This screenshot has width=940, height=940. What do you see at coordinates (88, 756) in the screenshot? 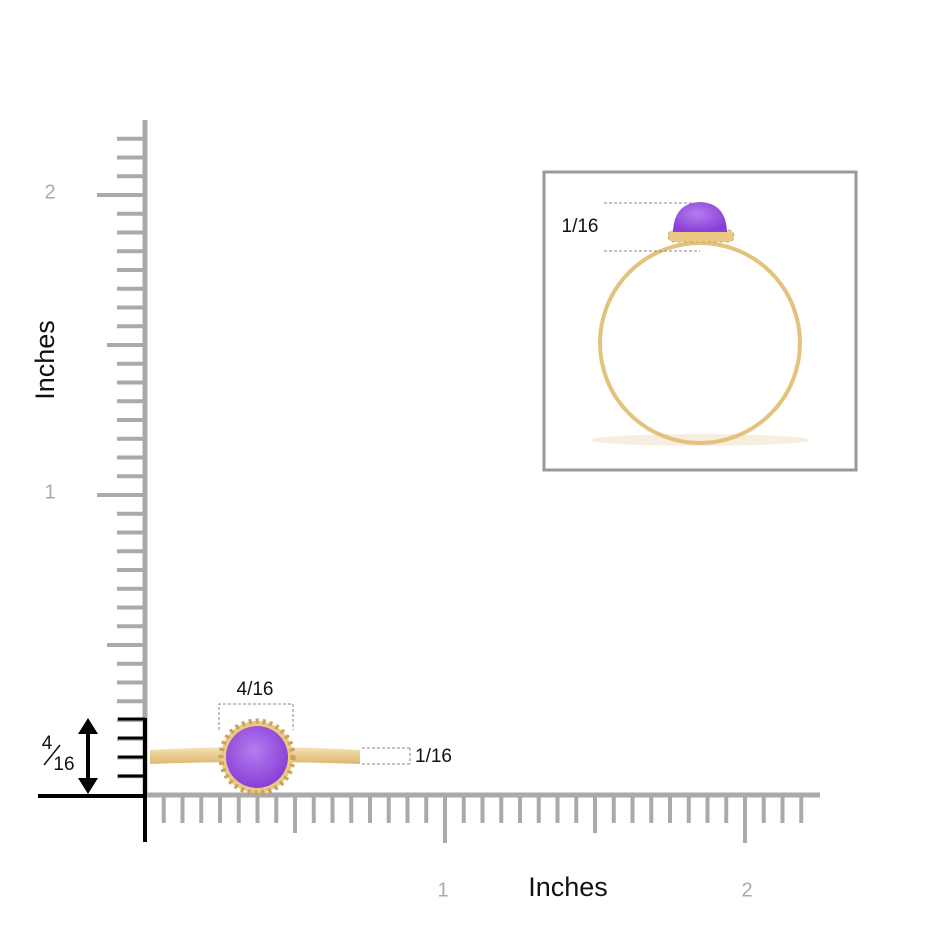
I see `arrow-heads` at bounding box center [88, 756].